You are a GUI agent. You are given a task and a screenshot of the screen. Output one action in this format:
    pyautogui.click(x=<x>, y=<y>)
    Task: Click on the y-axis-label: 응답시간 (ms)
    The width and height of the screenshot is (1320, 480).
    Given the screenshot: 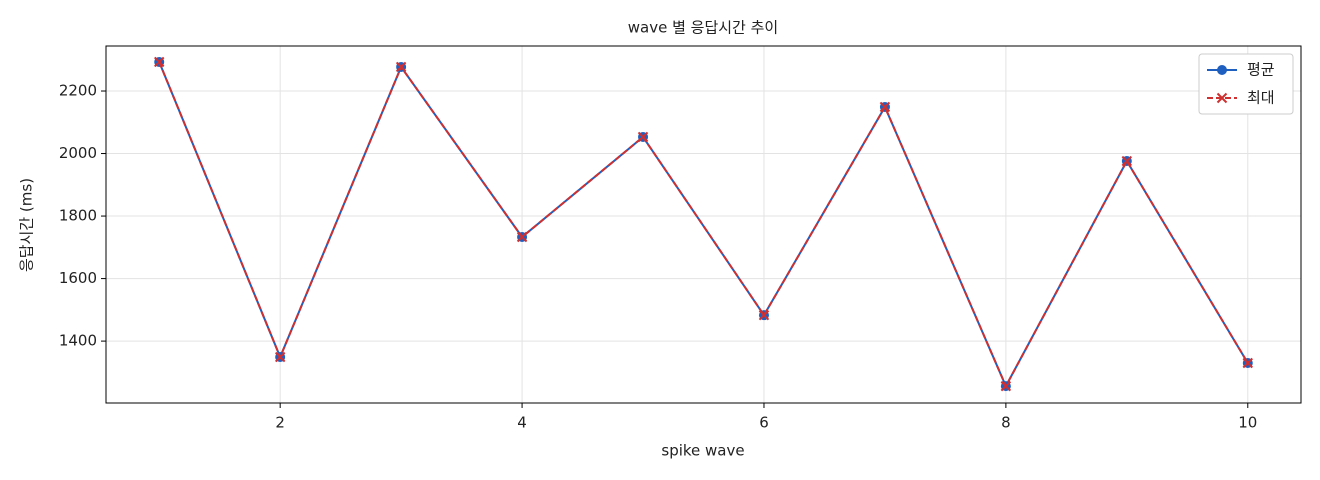 What is the action you would take?
    pyautogui.click(x=27, y=225)
    